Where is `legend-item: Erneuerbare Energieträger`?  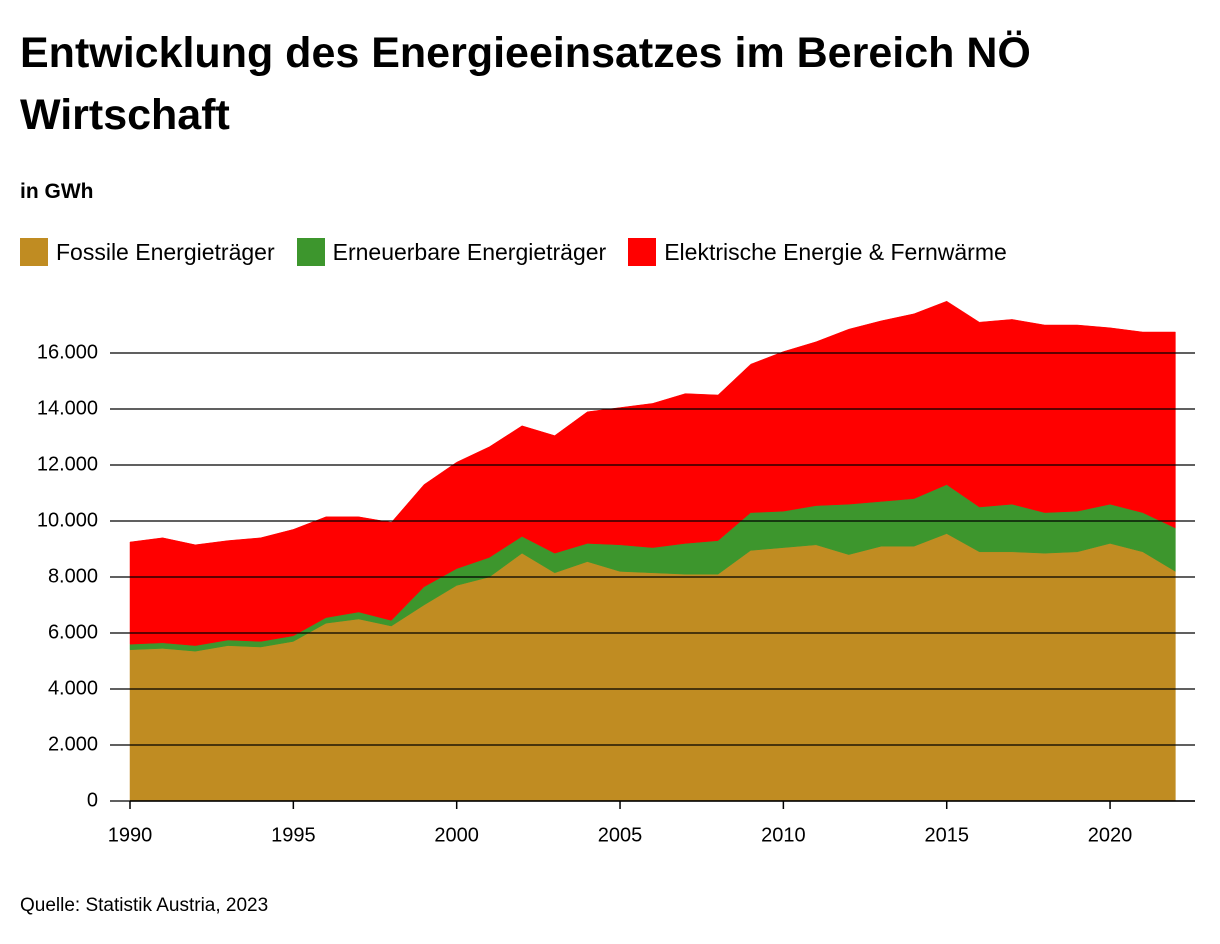
legend-item: Erneuerbare Energieträger is located at coordinates (451, 252).